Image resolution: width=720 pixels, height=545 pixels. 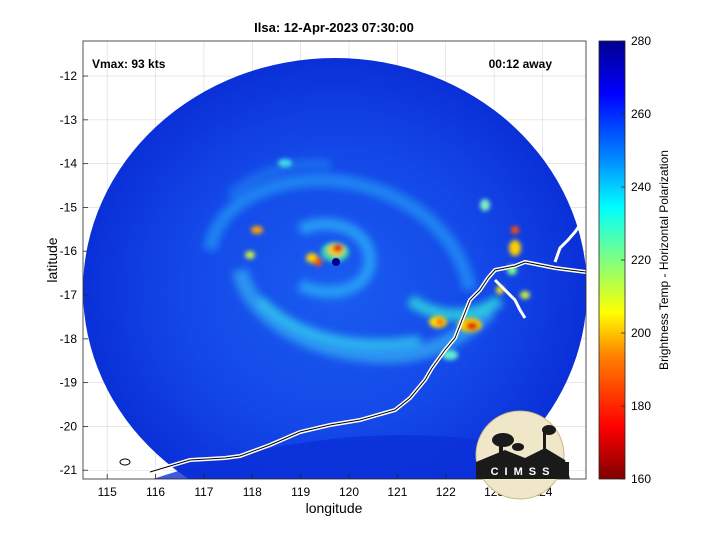 I want to click on y-tick-label: -21, so click(x=69, y=470).